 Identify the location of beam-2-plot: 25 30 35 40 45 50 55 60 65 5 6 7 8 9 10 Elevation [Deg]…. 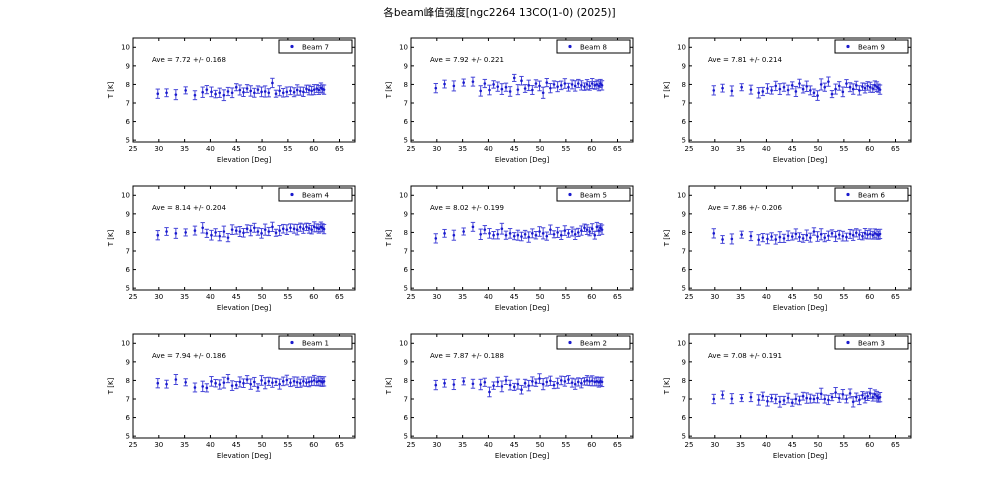
(509, 396).